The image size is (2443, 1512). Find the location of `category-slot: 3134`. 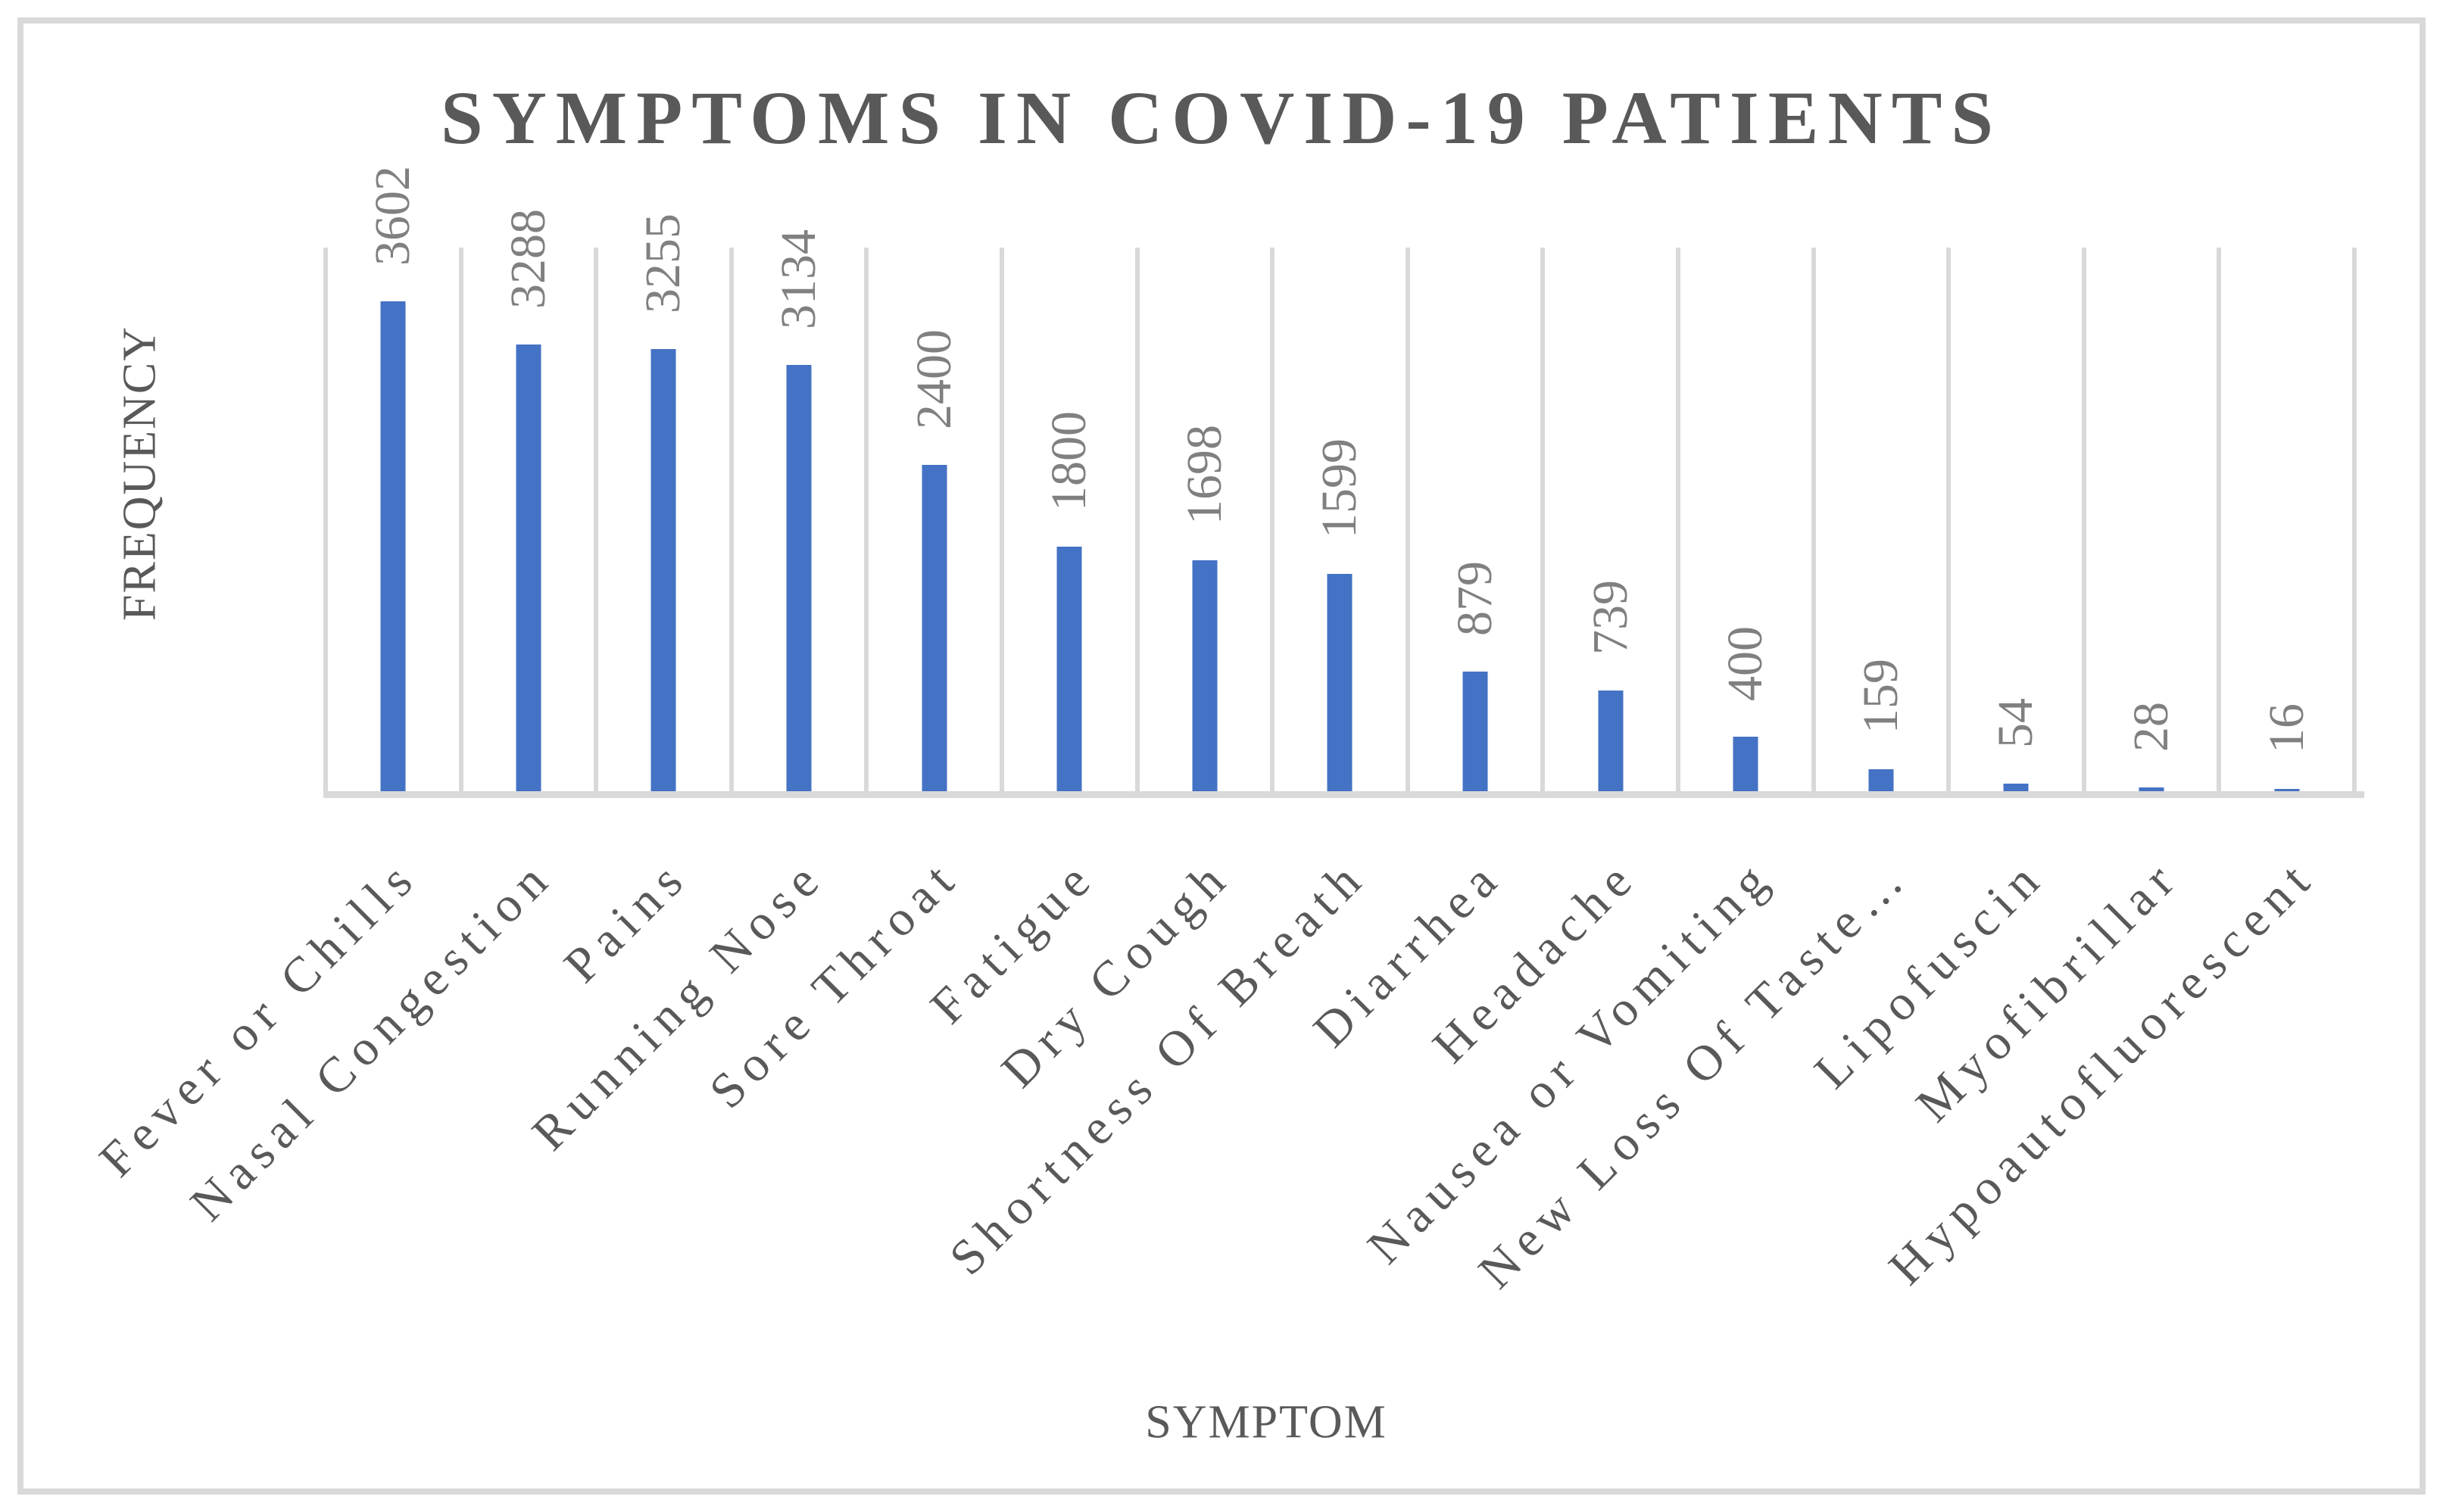

category-slot: 3134 is located at coordinates (797, 510).